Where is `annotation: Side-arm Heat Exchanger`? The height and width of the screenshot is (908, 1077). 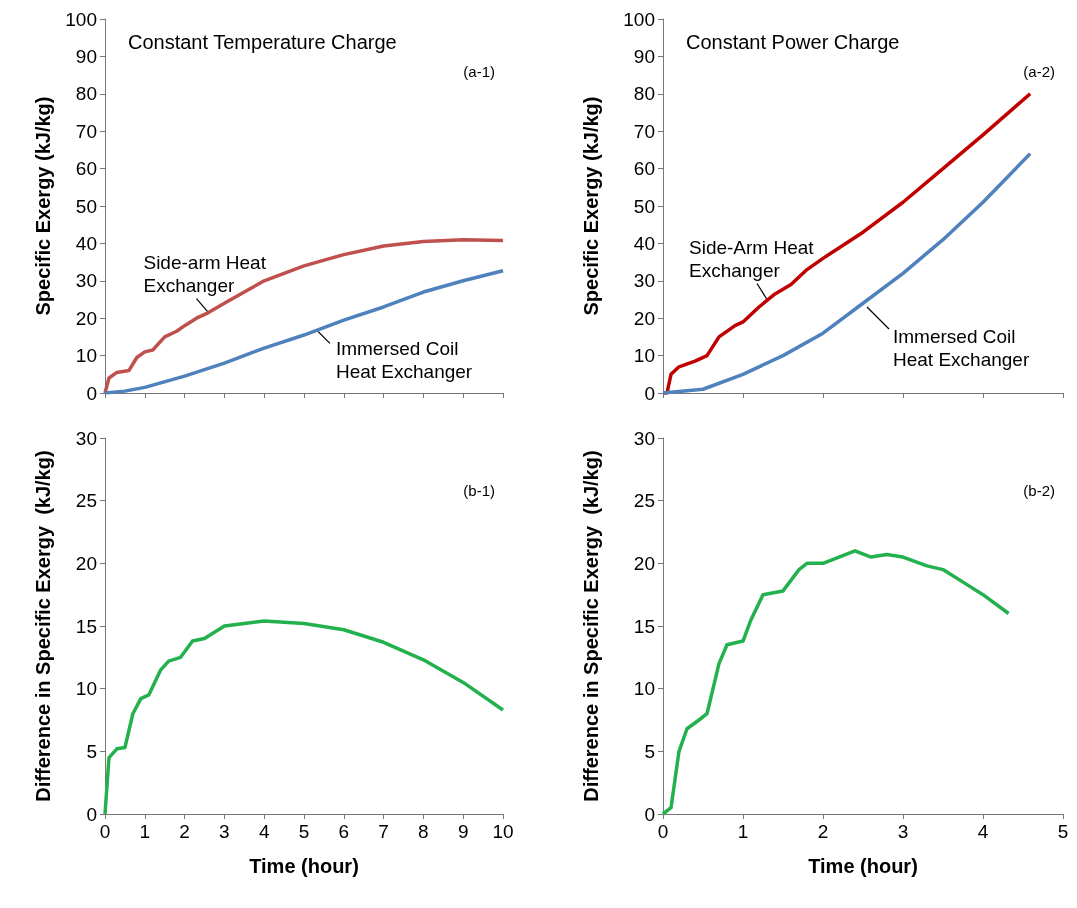 annotation: Side-arm Heat Exchanger is located at coordinates (207, 273).